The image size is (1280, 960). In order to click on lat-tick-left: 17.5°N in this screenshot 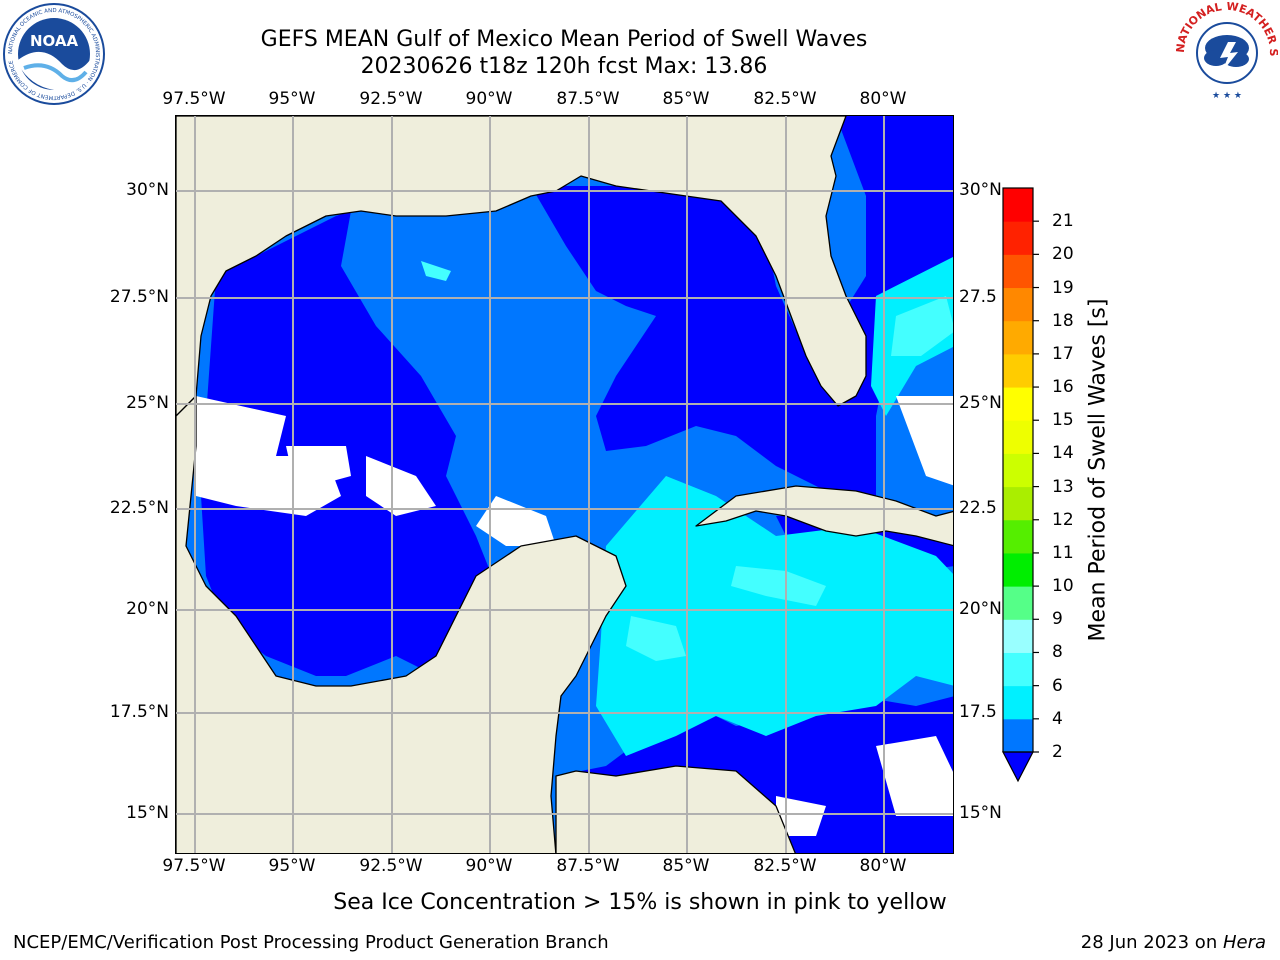, I will do `click(139, 712)`.